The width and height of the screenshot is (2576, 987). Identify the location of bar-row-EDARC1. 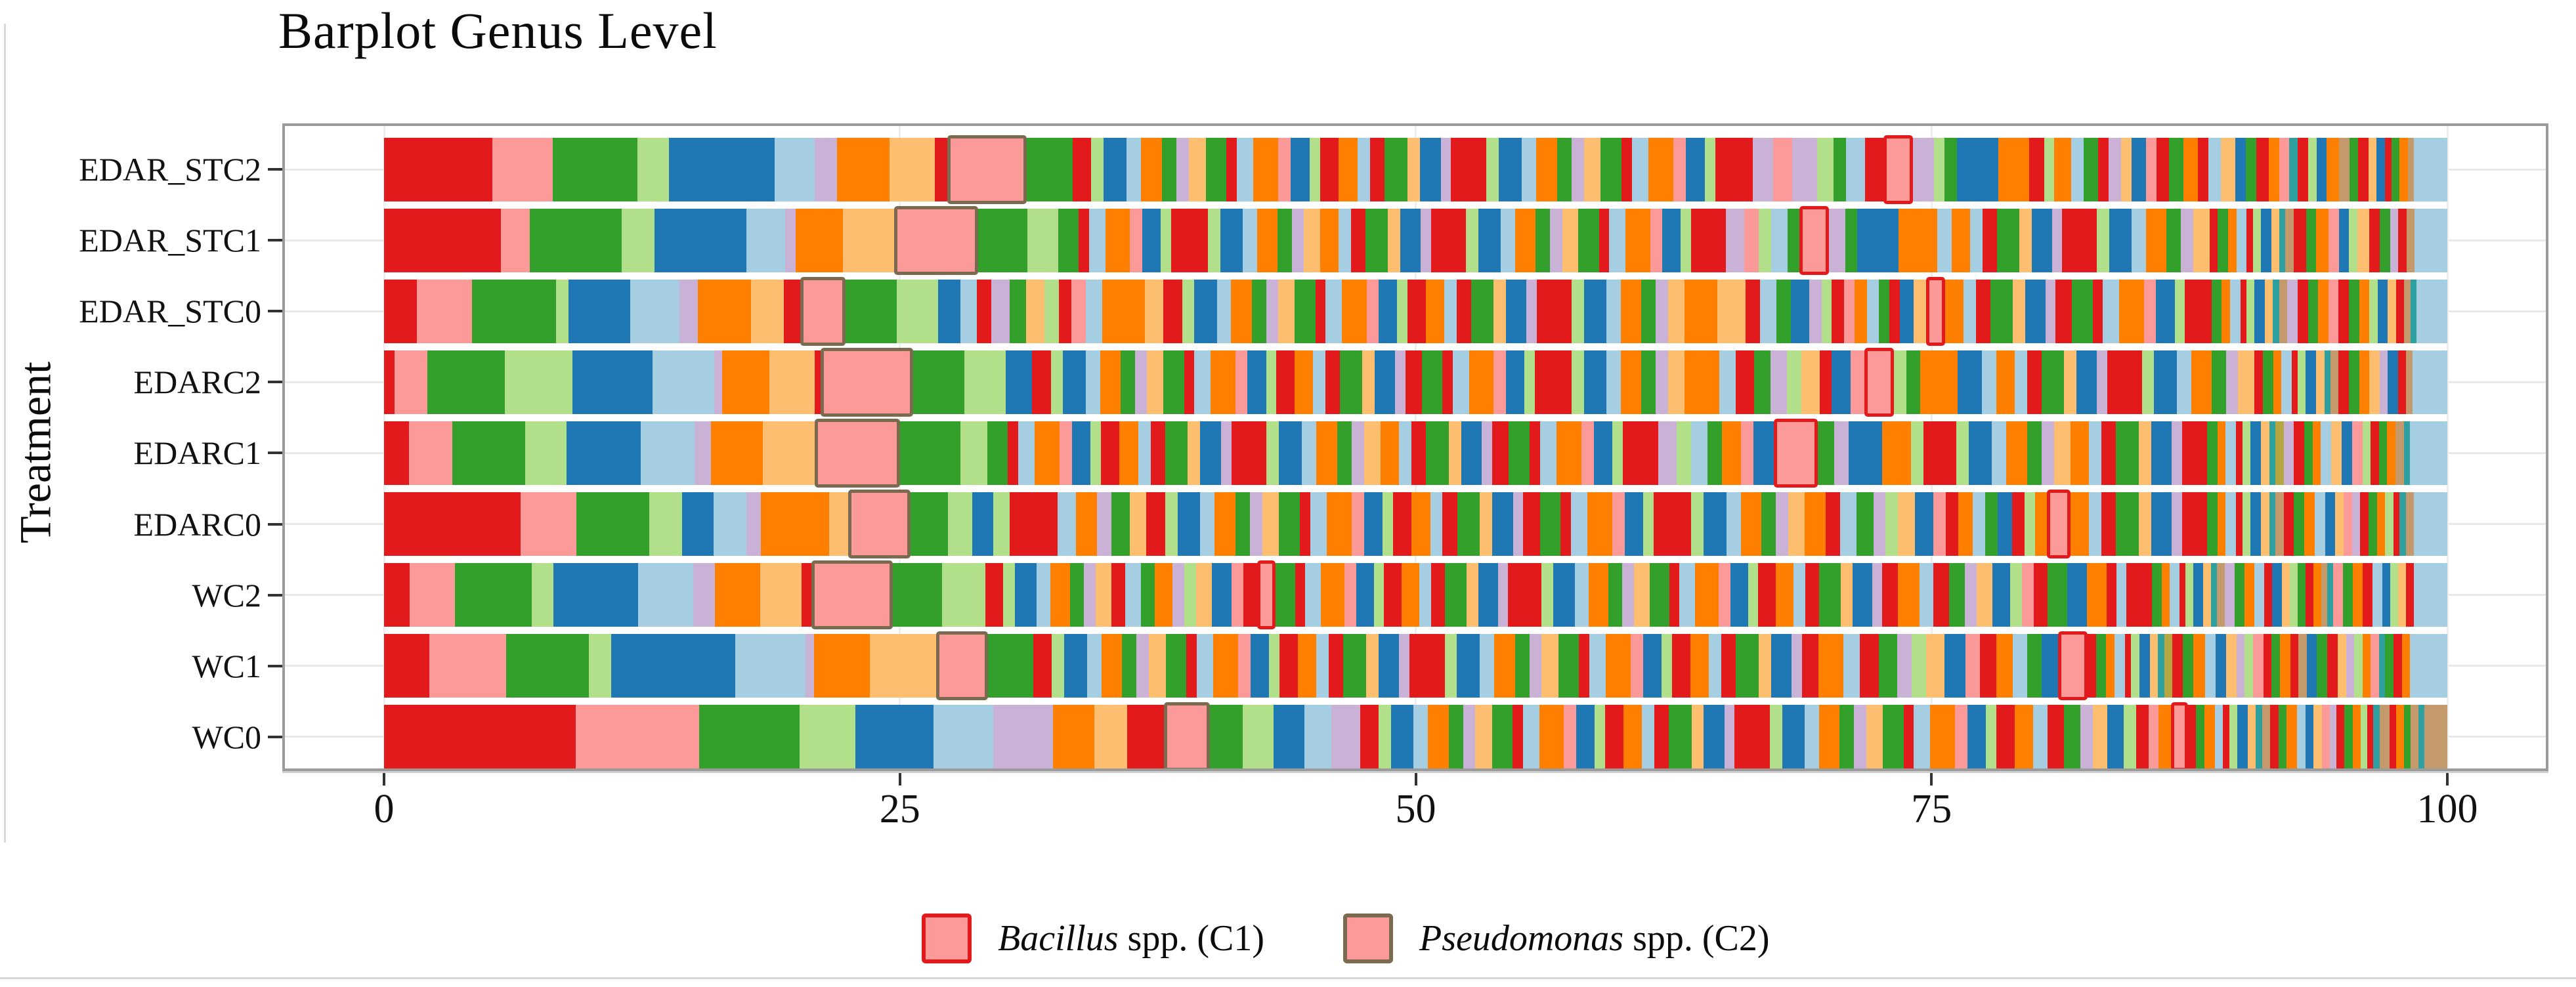
(1415, 453).